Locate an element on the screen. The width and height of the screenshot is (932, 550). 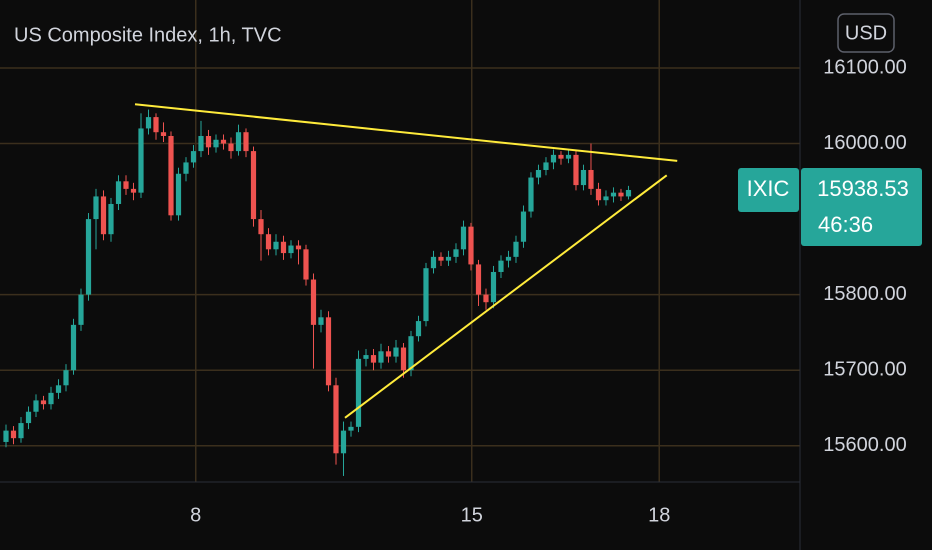
currency-label: USD is located at coordinates (866, 33).